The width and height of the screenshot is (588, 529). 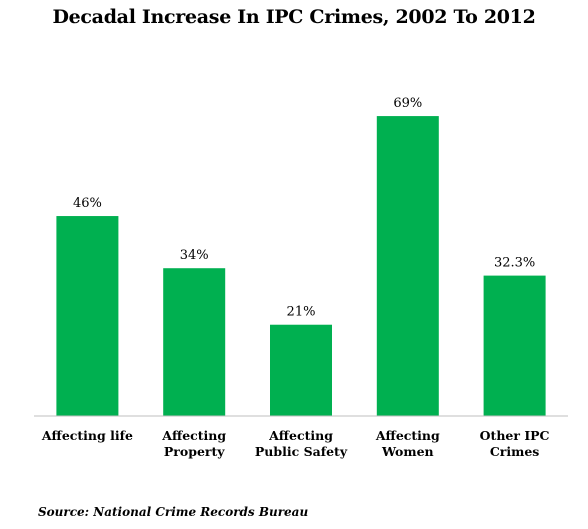 I want to click on data-label-1: 46%, so click(x=87, y=203).